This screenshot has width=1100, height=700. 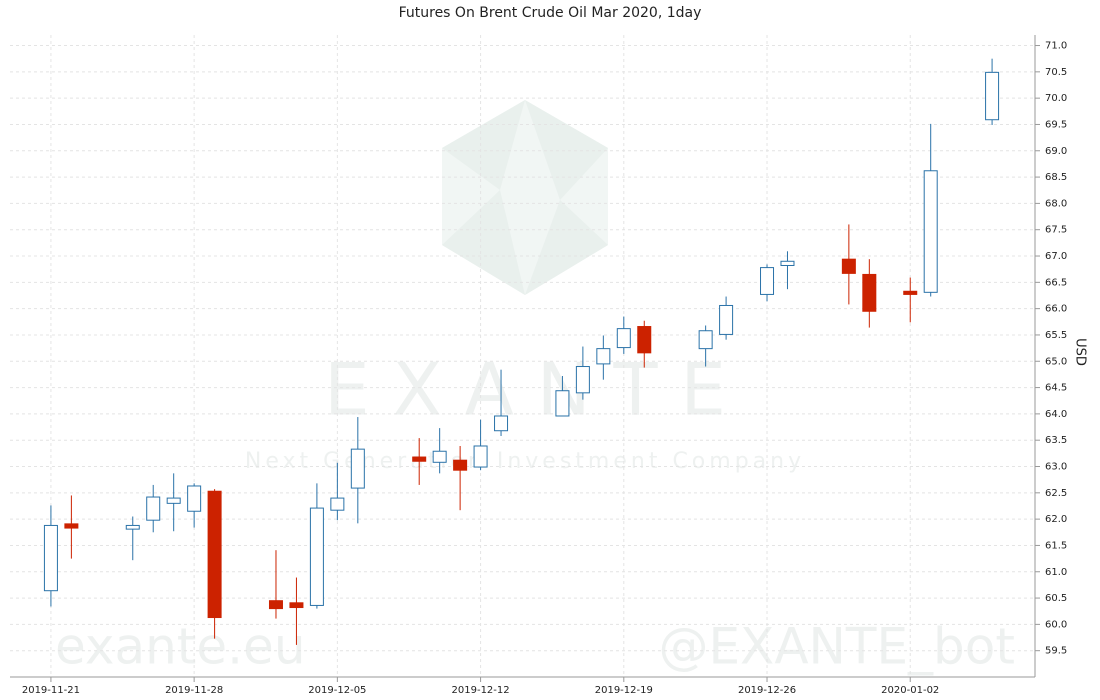 I want to click on y-tick-label: 61.5, so click(x=1056, y=545).